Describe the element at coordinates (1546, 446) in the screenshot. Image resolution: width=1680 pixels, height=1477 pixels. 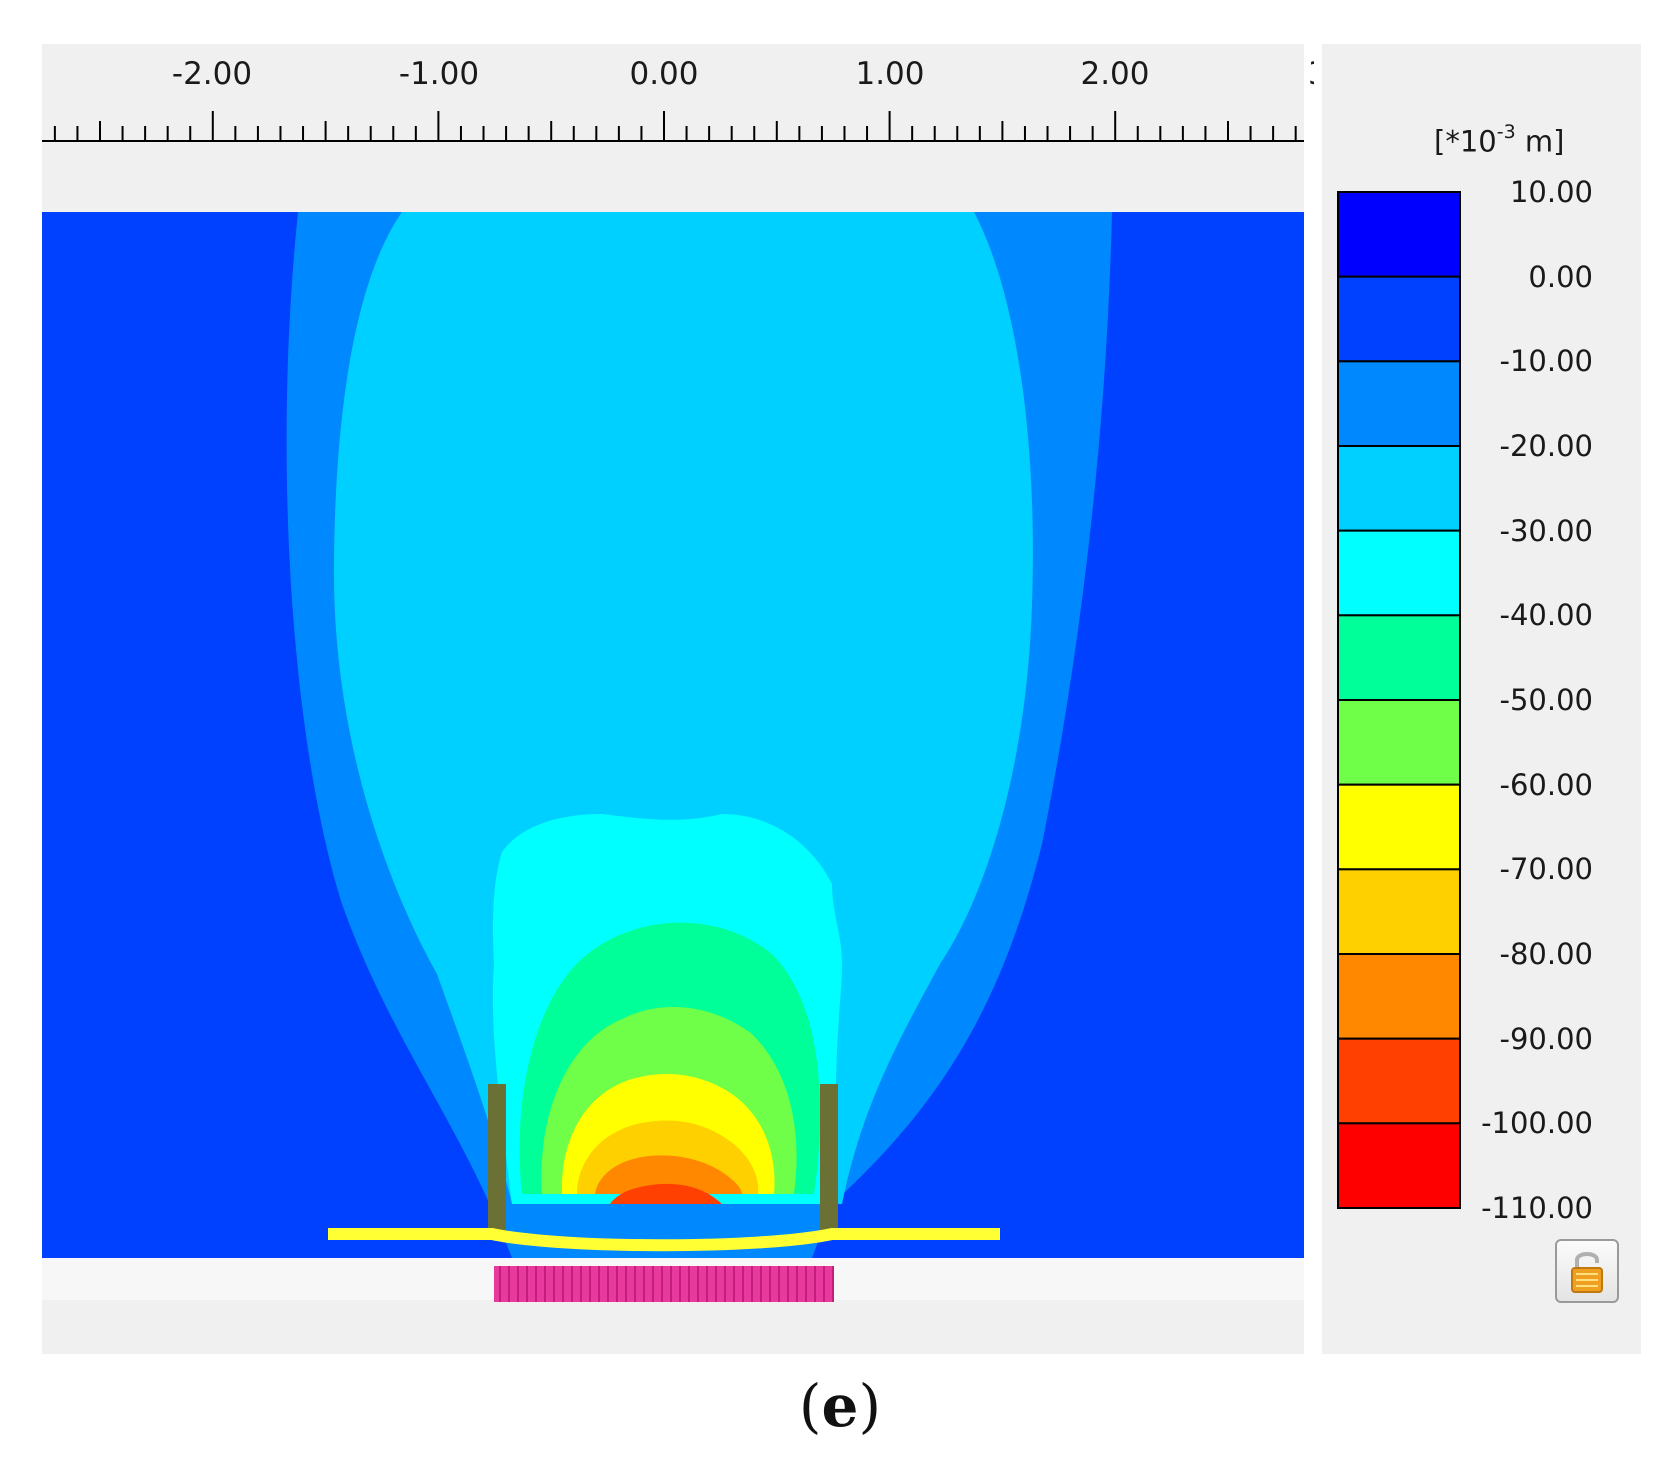
I see `legend-level-label: -20.00` at that location.